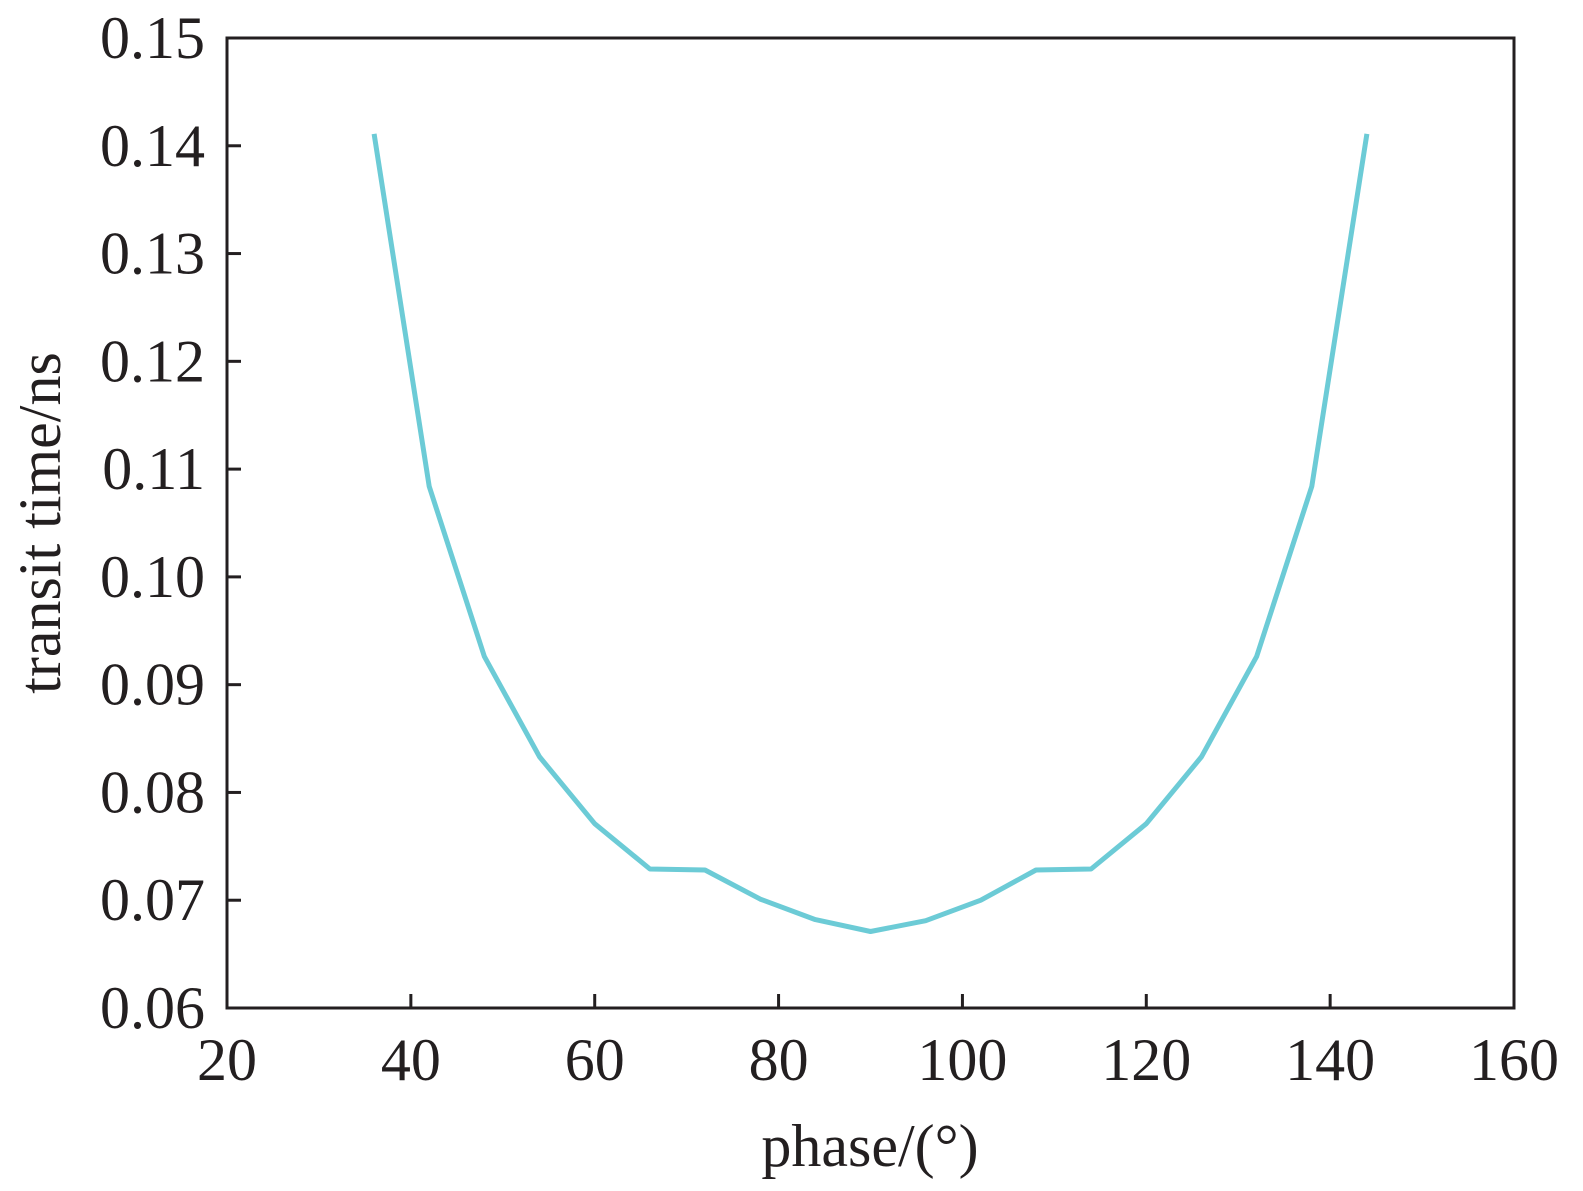  Describe the element at coordinates (152, 792) in the screenshot. I see `y-tick-label: 0.08` at that location.